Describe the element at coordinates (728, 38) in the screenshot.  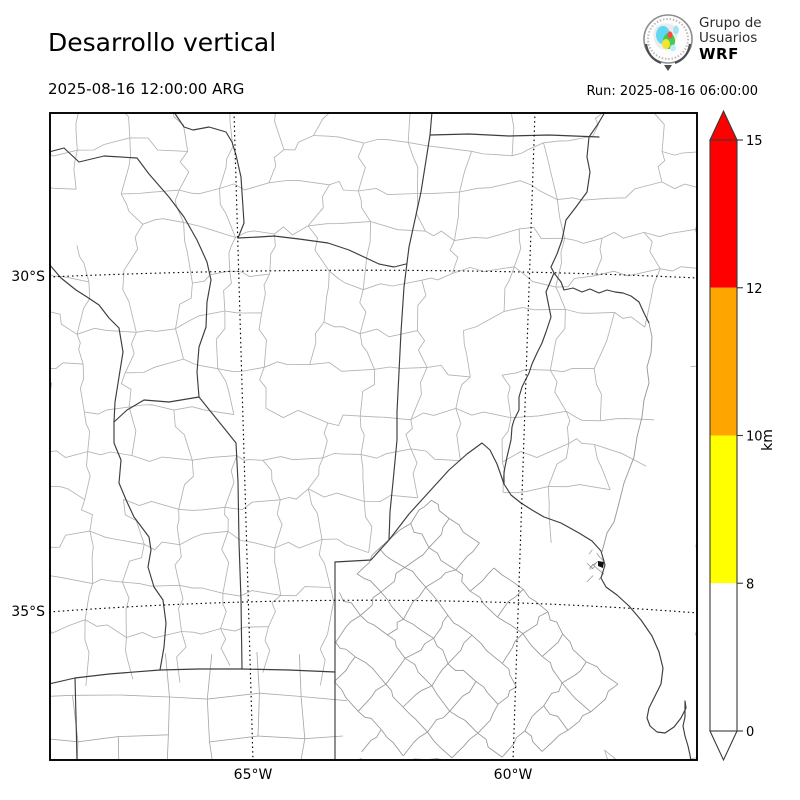
I see `logo-text-line2: Usuarios` at that location.